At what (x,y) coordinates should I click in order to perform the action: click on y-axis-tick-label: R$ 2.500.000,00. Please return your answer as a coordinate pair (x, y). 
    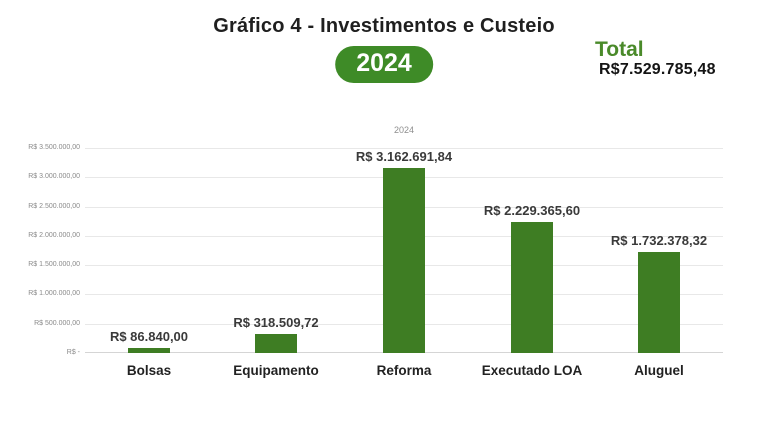
    Looking at the image, I should click on (54, 206).